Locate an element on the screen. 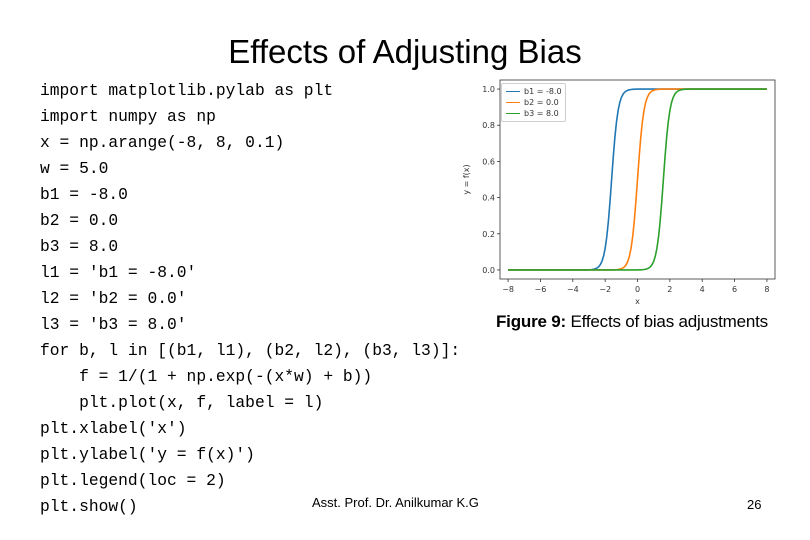  code-line: plt.ylabel('y = f(x)') is located at coordinates (147, 454).